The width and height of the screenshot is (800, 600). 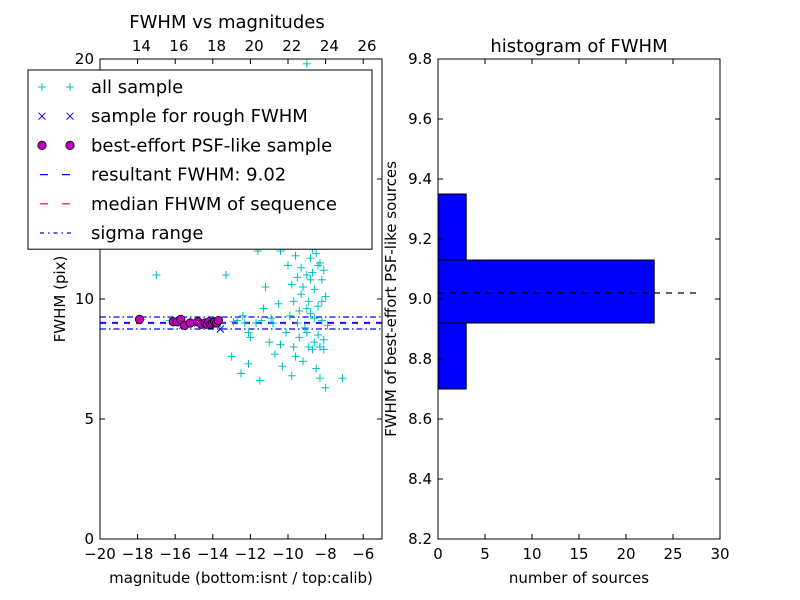 What do you see at coordinates (241, 578) in the screenshot?
I see `left-x-axis-label: magnitude (bottom:isnt / top:calib)` at bounding box center [241, 578].